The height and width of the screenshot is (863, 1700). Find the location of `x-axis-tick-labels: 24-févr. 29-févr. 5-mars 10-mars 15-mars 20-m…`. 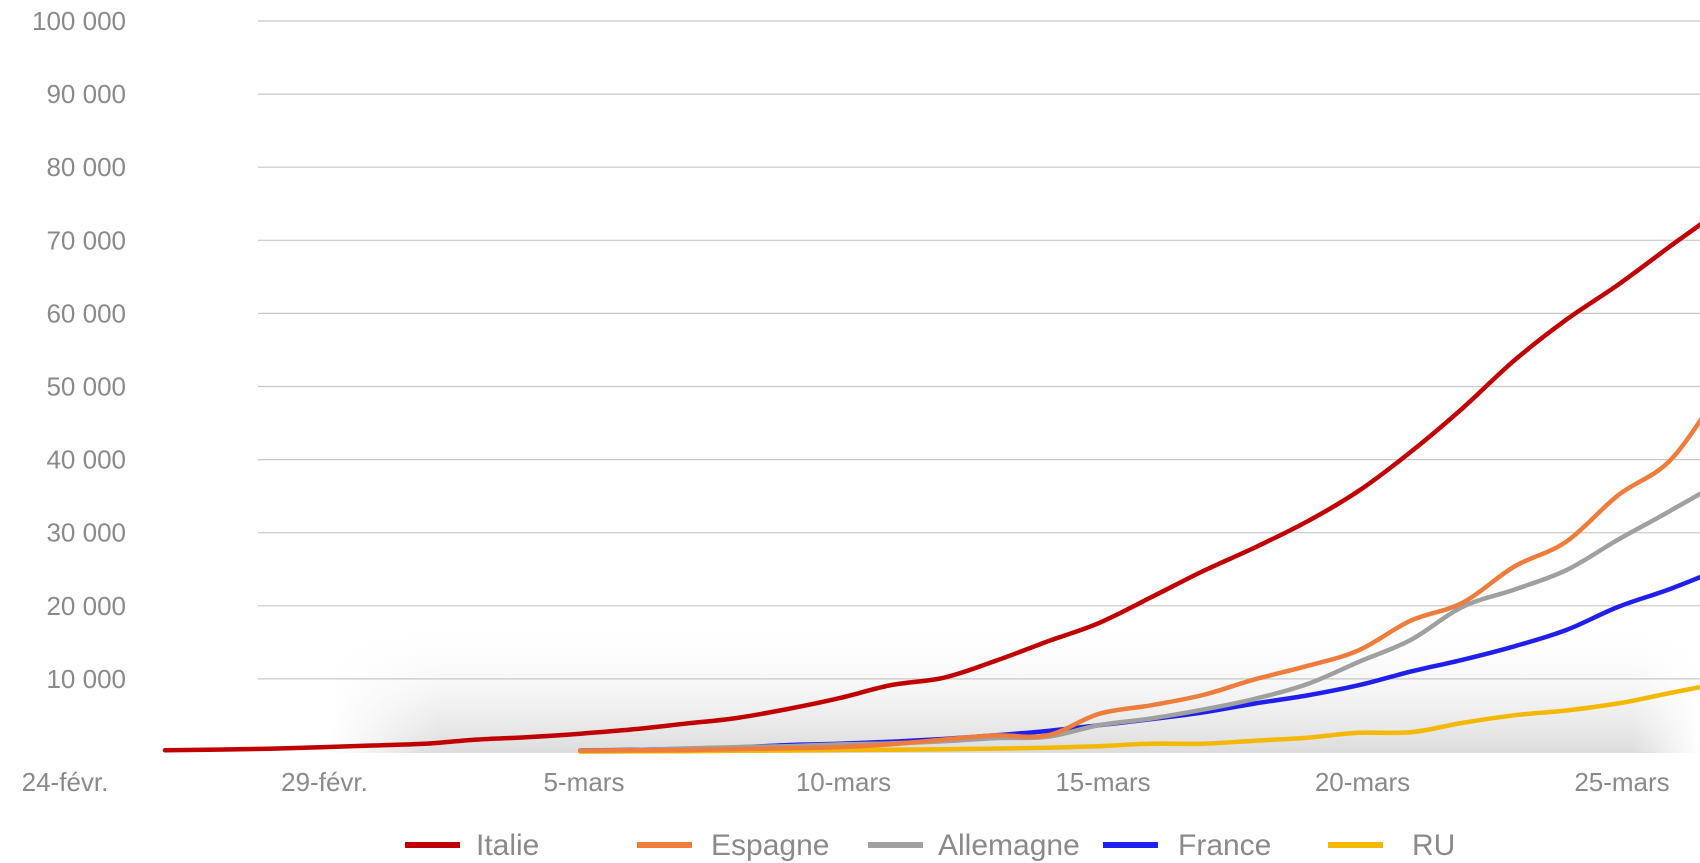

x-axis-tick-labels: 24-févr. 29-févr. 5-mars 10-mars 15-mars 20-m… is located at coordinates (846, 782).